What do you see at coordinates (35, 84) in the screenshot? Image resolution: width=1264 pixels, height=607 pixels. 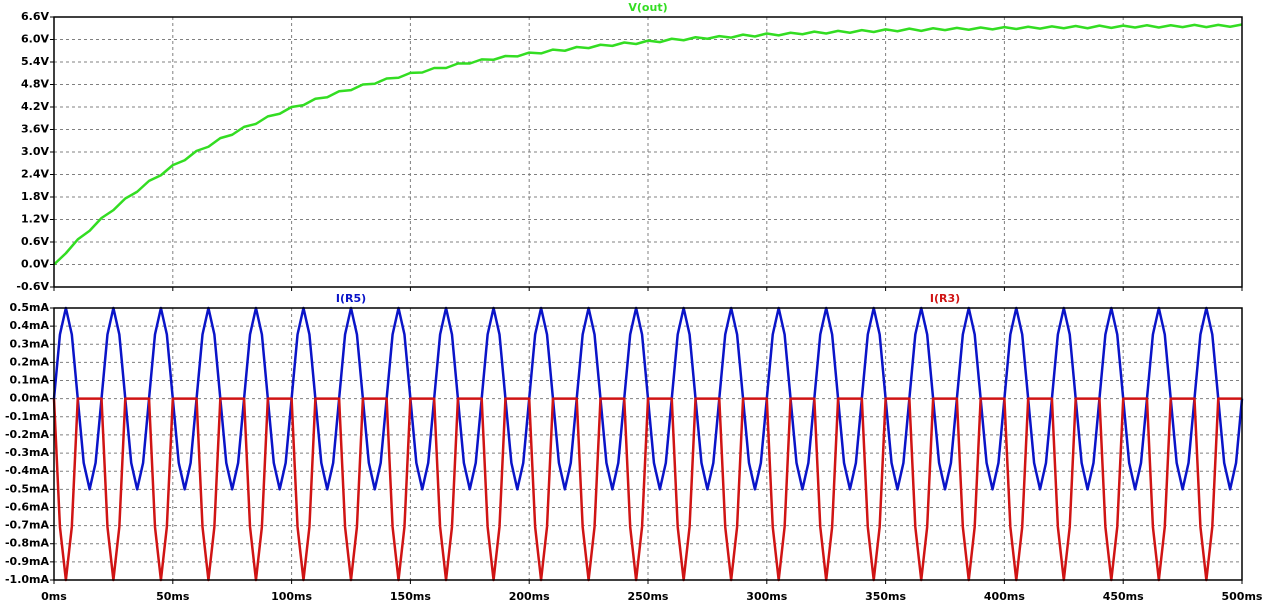 I see `y-tick-label: 4.8V` at bounding box center [35, 84].